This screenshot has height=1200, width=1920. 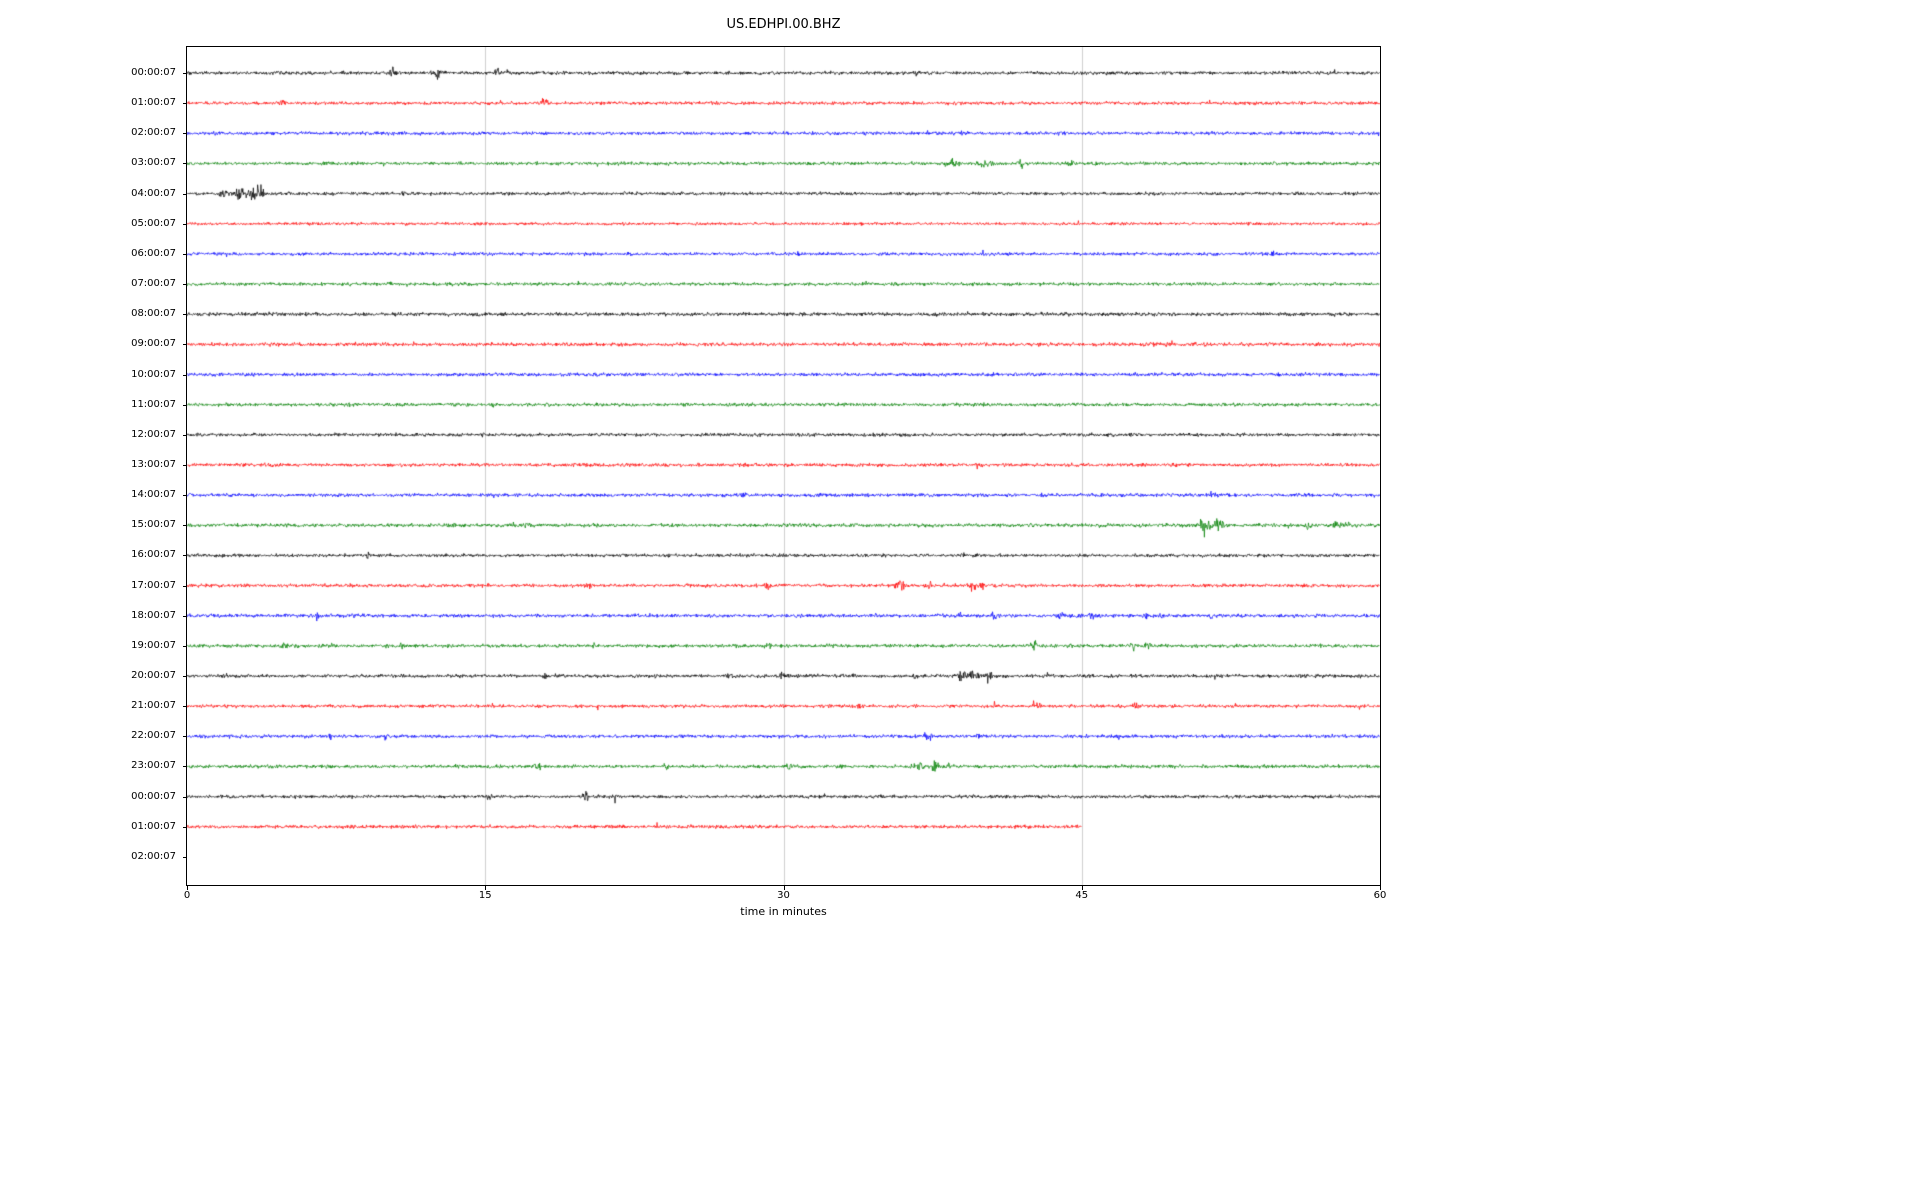 What do you see at coordinates (153, 314) in the screenshot?
I see `y-tick-label: 08:00:07` at bounding box center [153, 314].